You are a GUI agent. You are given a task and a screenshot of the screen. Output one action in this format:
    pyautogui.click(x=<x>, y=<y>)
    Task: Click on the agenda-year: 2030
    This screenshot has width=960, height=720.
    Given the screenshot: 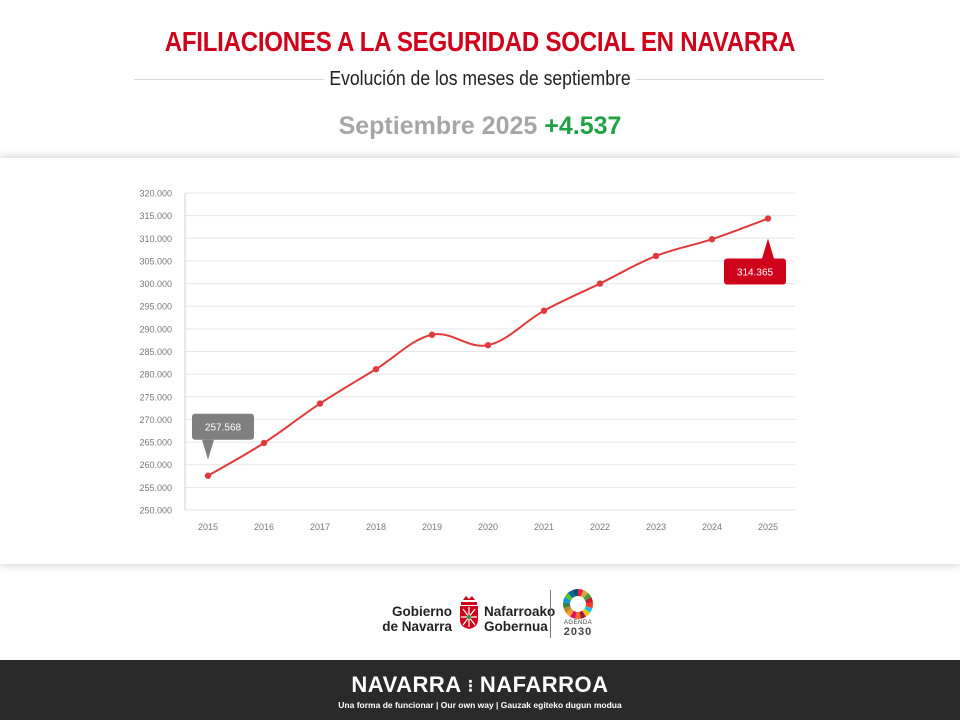 What is the action you would take?
    pyautogui.click(x=578, y=632)
    